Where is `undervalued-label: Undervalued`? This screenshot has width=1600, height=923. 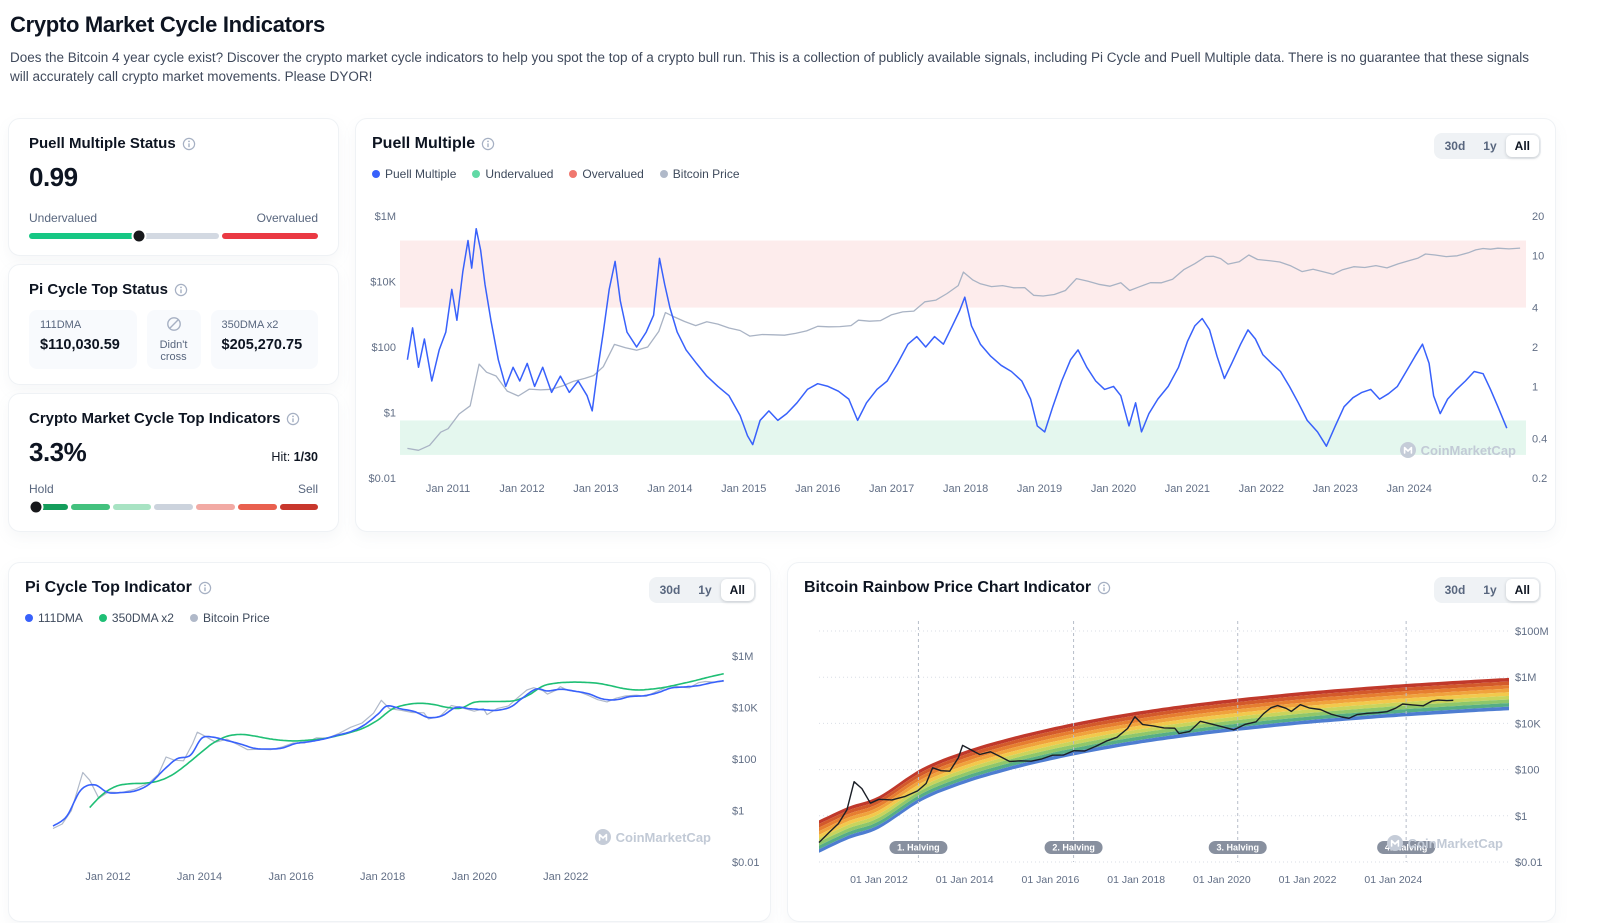
undervalued-label: Undervalued is located at coordinates (63, 218).